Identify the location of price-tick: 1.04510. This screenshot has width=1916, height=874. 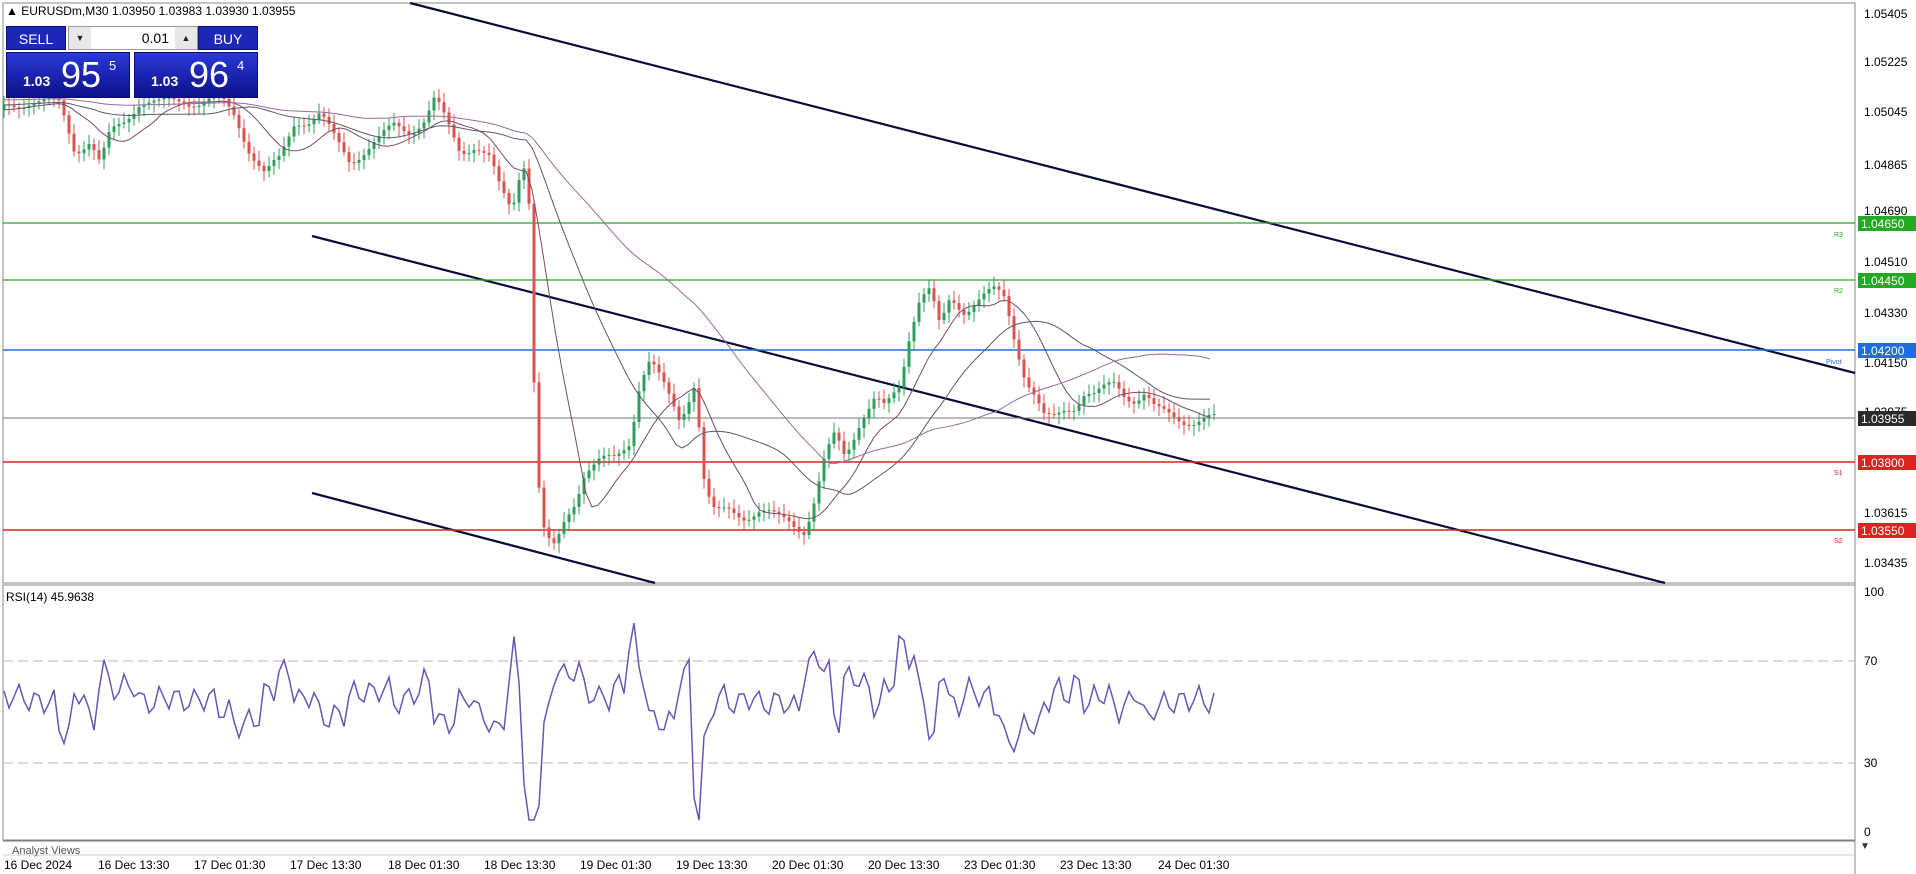
(1886, 262).